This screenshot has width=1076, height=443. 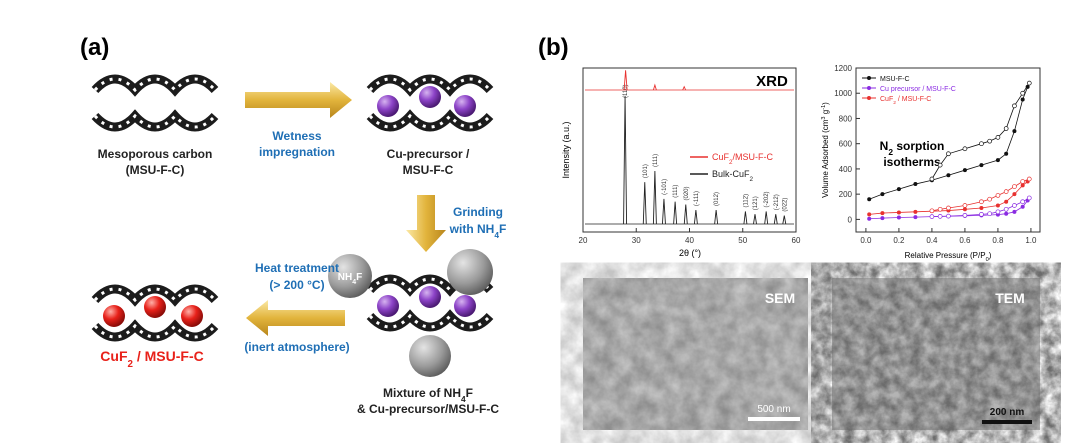 I want to click on label: Mixture of NH4F, so click(x=428, y=395).